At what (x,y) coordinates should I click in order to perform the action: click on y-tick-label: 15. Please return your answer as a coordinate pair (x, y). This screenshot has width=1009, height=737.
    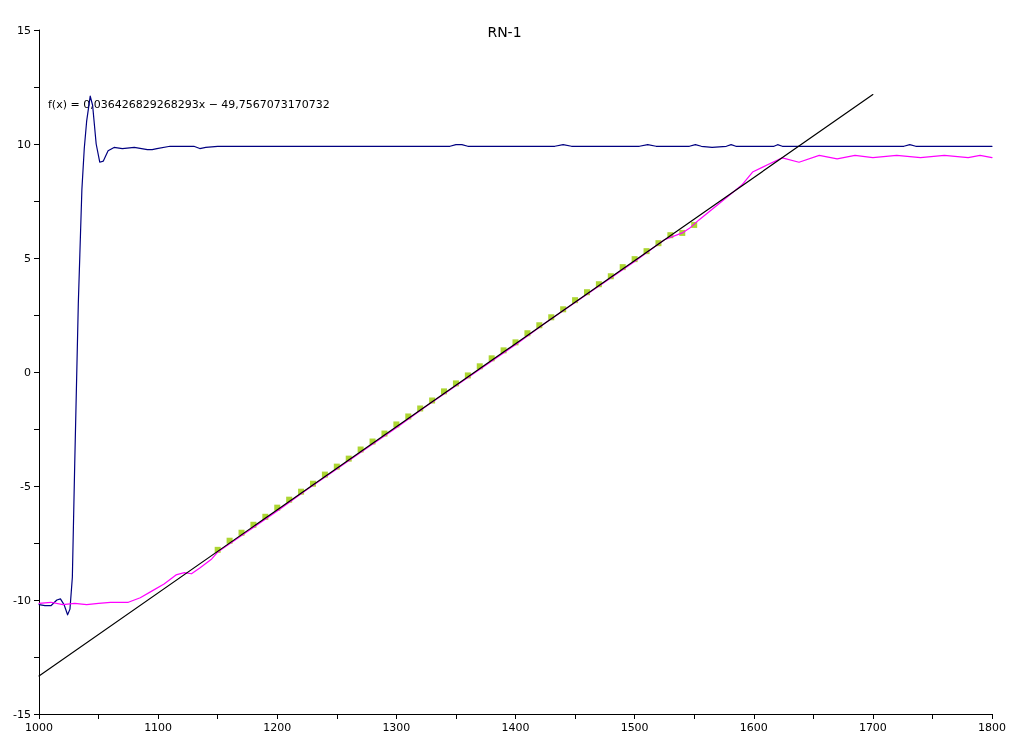
    Looking at the image, I should click on (24, 30).